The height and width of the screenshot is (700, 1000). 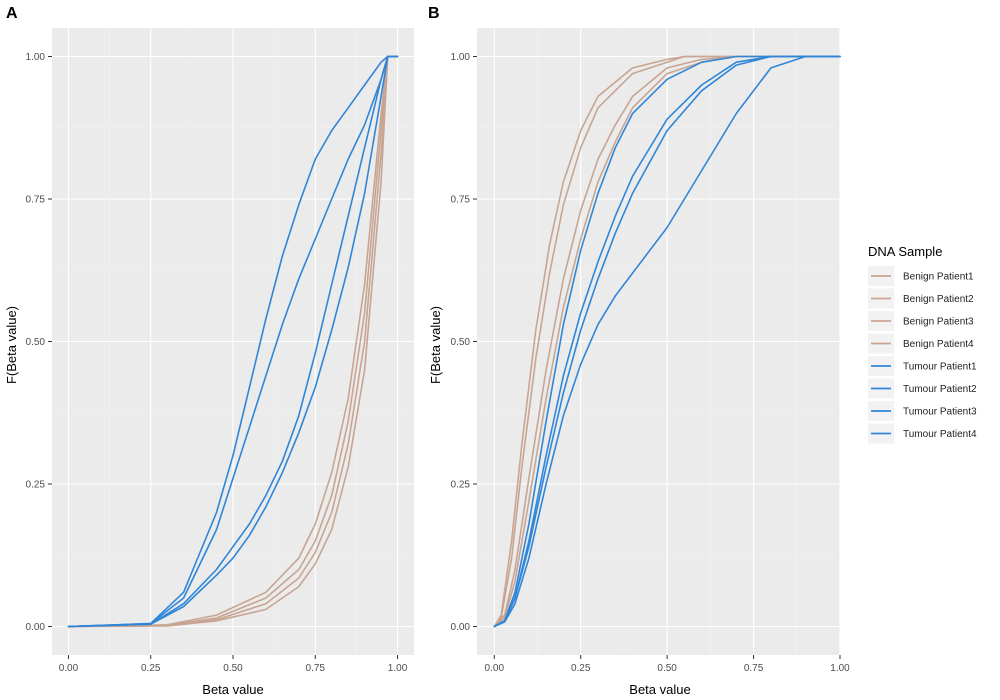 I want to click on panel-a-x-ticks: 0.00 0.25 0.50 0.75 1.00, so click(x=233, y=664).